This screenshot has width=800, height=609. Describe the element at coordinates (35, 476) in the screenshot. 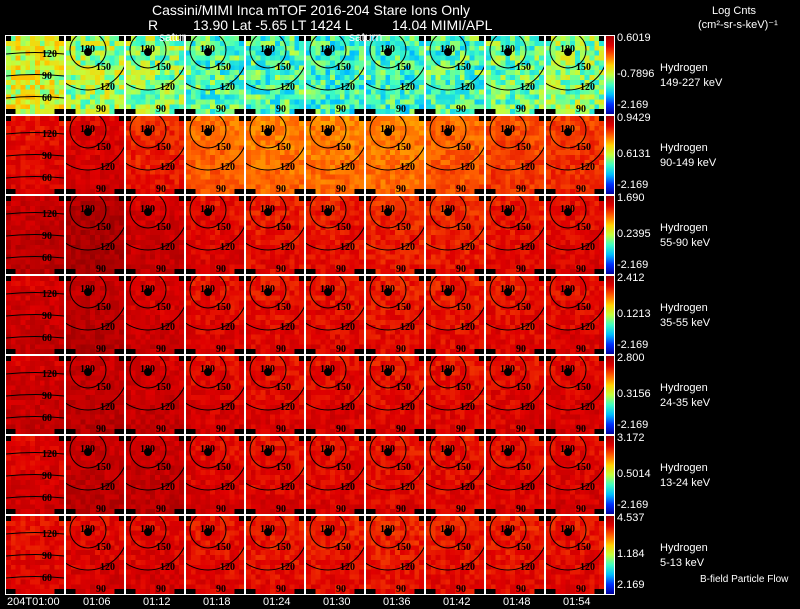

I see `contour-overlay: 120 90 60` at that location.